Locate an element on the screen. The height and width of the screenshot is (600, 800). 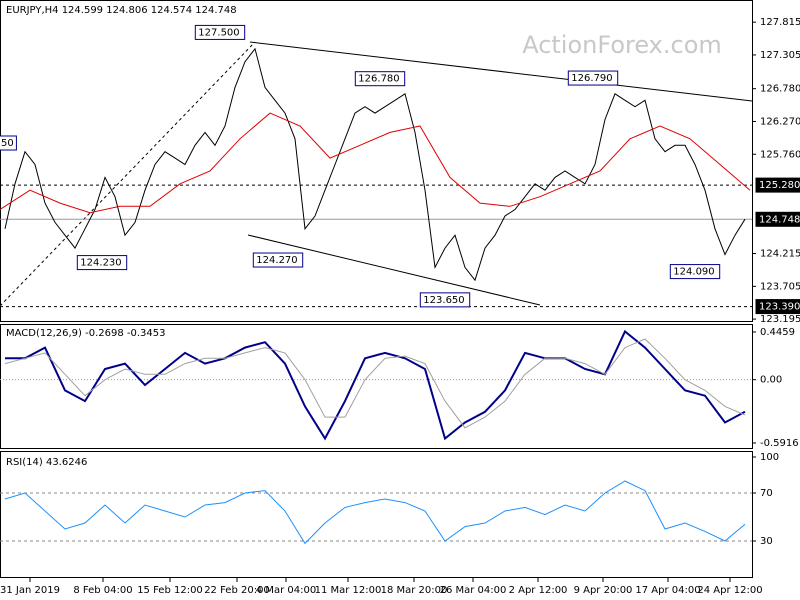
time-label: 24 Apr 12:00 is located at coordinates (729, 590).